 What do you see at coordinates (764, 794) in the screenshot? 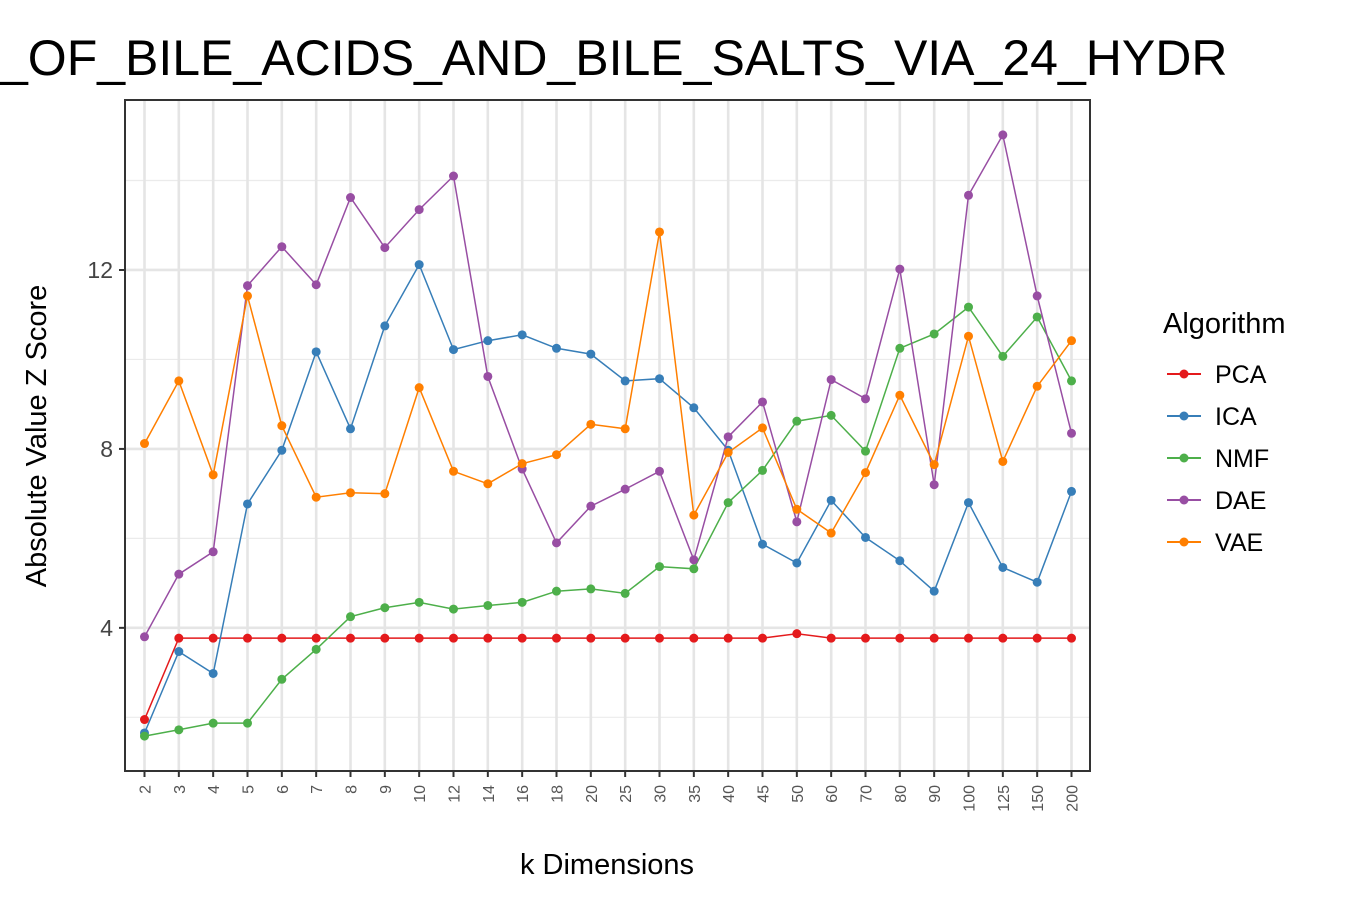
I see `x-tick-label: 45` at bounding box center [764, 794].